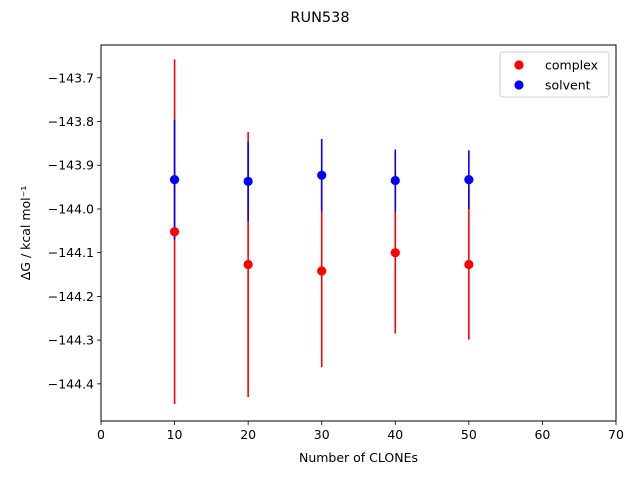  What do you see at coordinates (175, 434) in the screenshot?
I see `x-tick-label: 10` at bounding box center [175, 434].